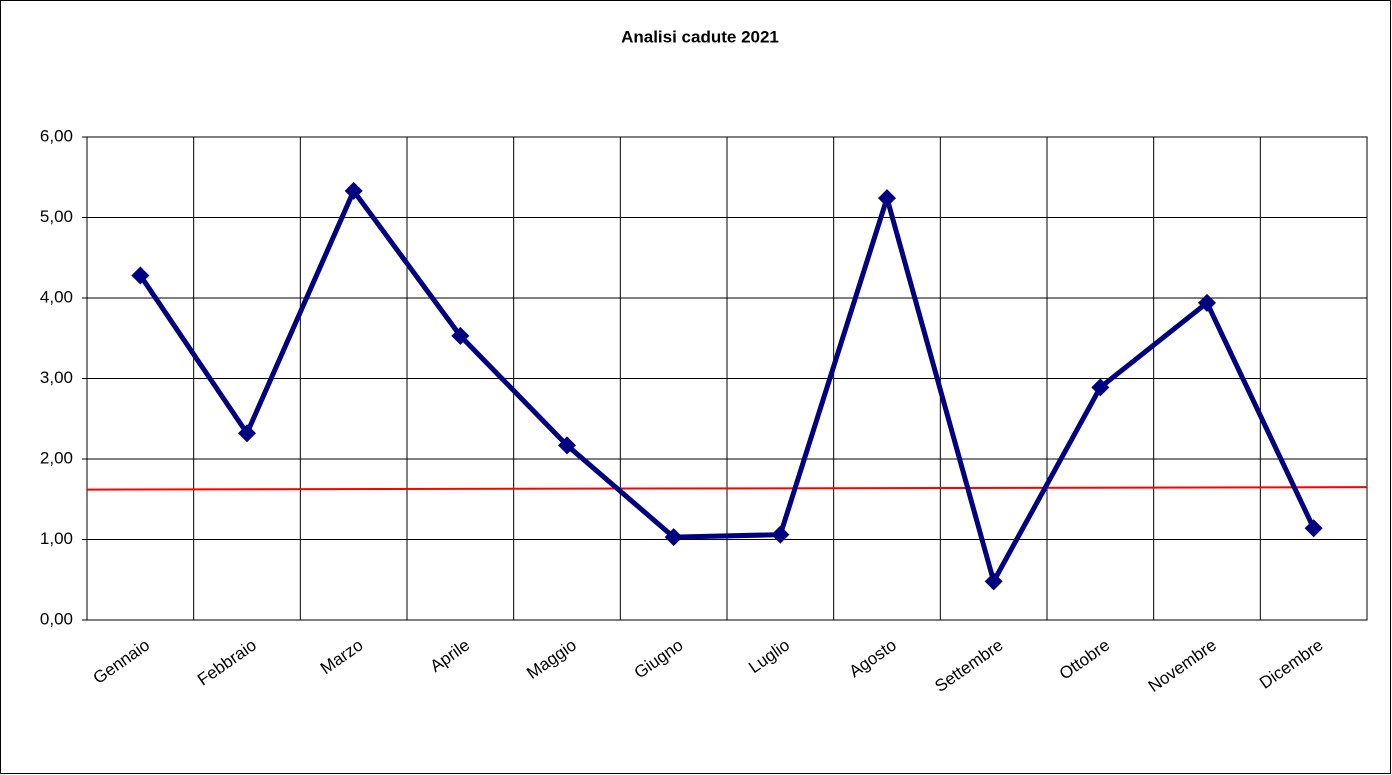 The width and height of the screenshot is (1392, 775). Describe the element at coordinates (56, 457) in the screenshot. I see `y-tick-label: 2,00` at that location.